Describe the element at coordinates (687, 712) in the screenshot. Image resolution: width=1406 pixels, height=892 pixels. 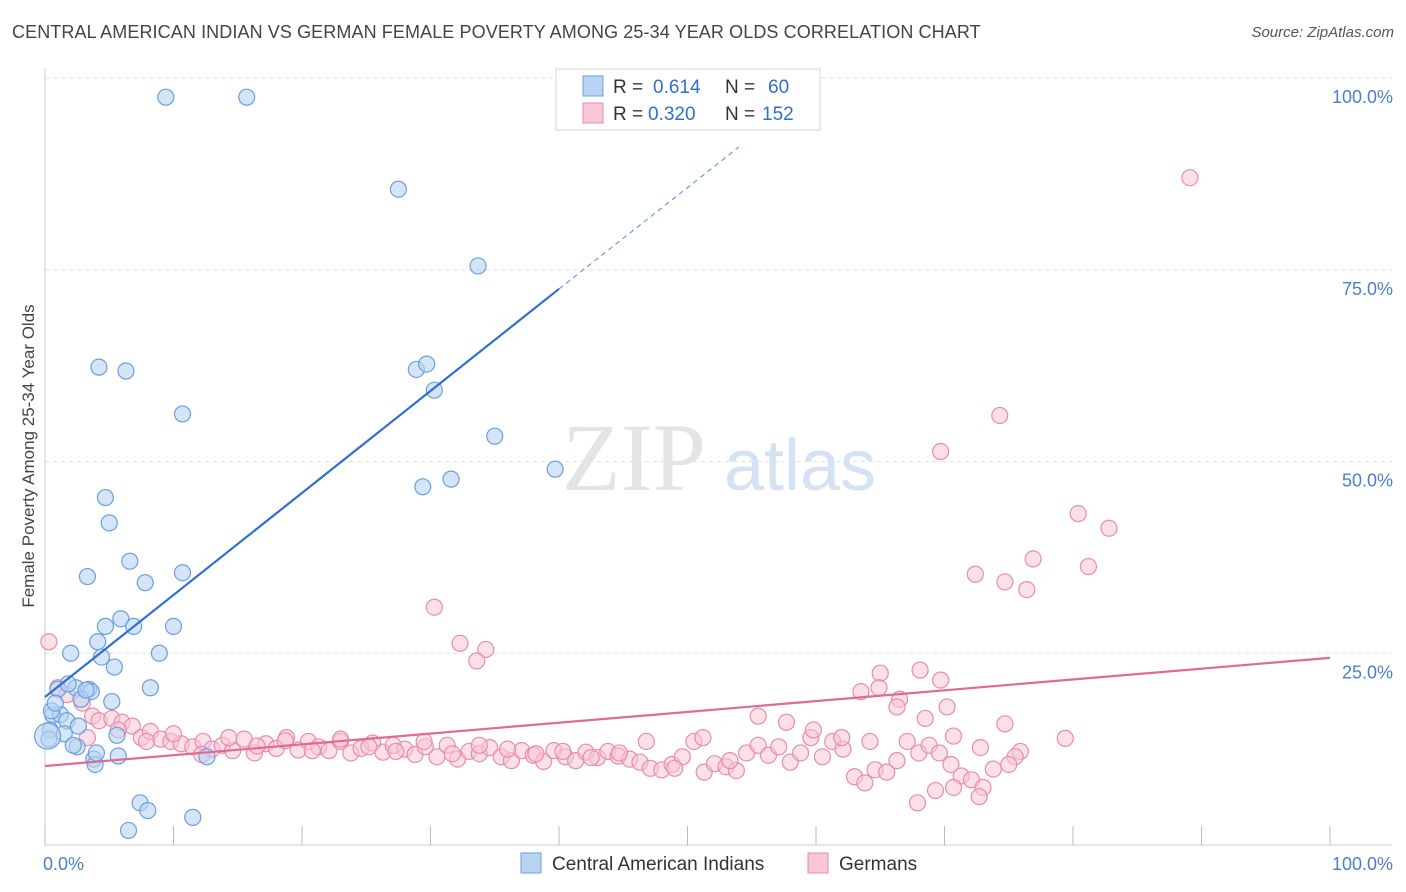
I see `trend-line-germans` at that location.